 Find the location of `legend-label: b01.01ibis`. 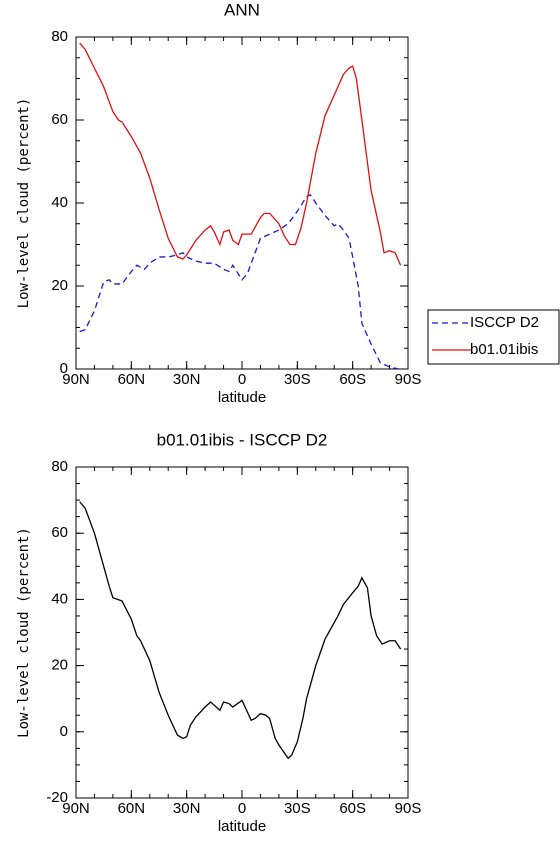

legend-label: b01.01ibis is located at coordinates (504, 349).